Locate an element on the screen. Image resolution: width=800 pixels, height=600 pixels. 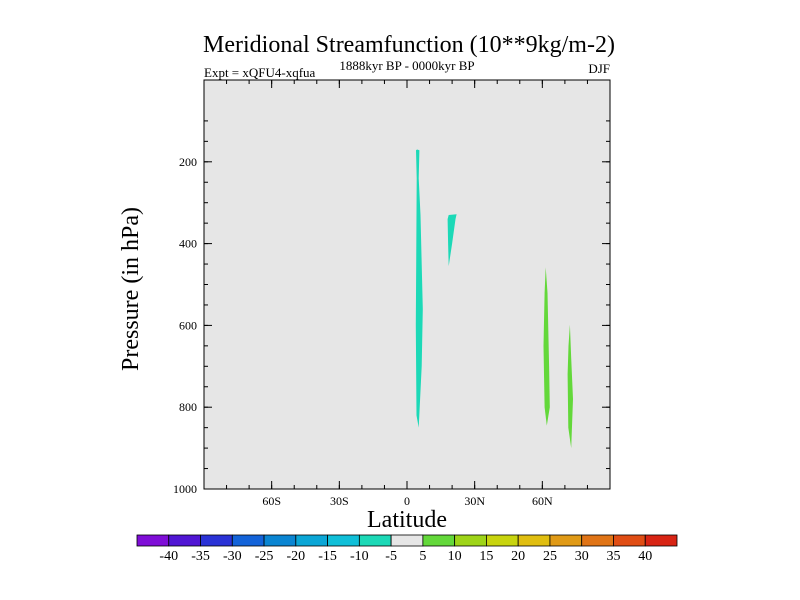
y-tick-label: 200 is located at coordinates (188, 162).